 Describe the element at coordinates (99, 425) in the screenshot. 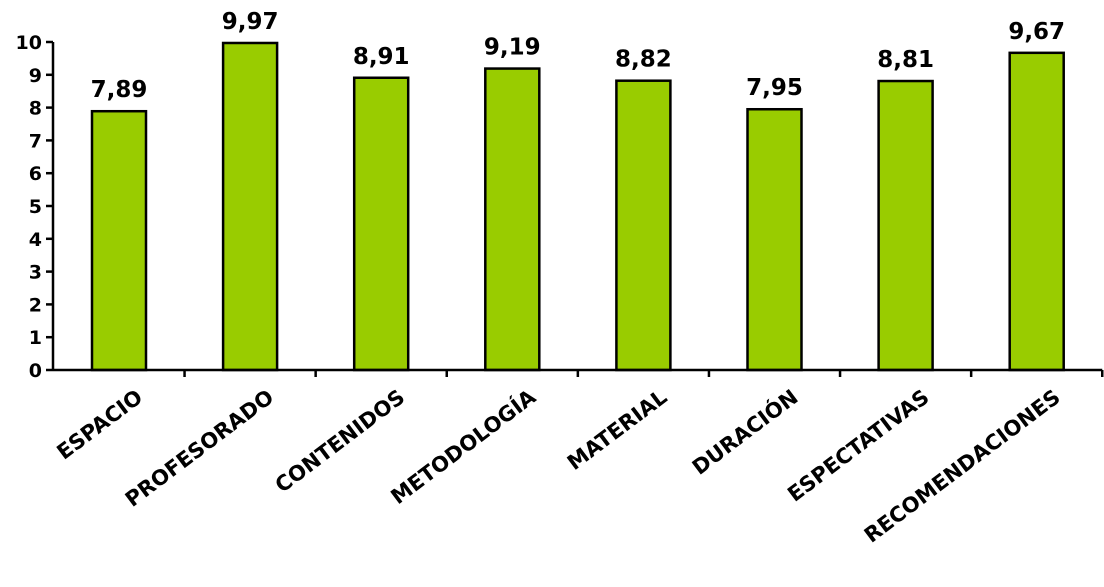

I see `category-label: ESPACIO` at that location.